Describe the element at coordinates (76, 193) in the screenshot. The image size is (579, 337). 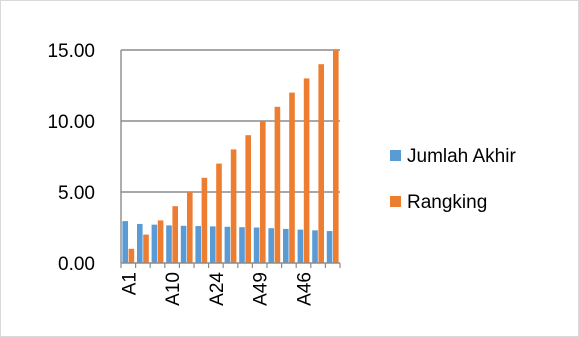
I see `y-tick-label: 5.00` at that location.